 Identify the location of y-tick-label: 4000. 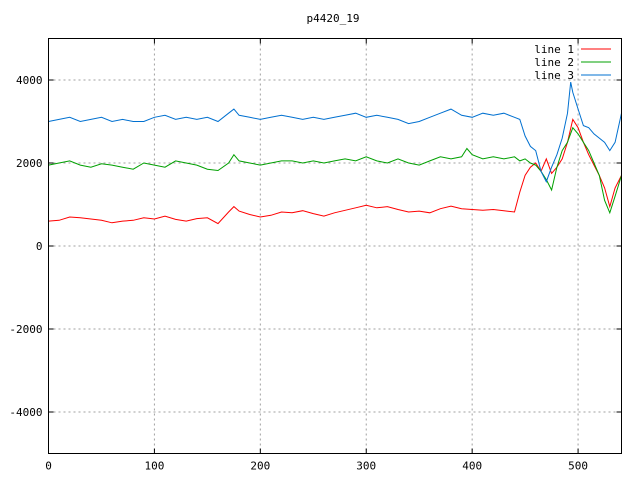
(29, 80).